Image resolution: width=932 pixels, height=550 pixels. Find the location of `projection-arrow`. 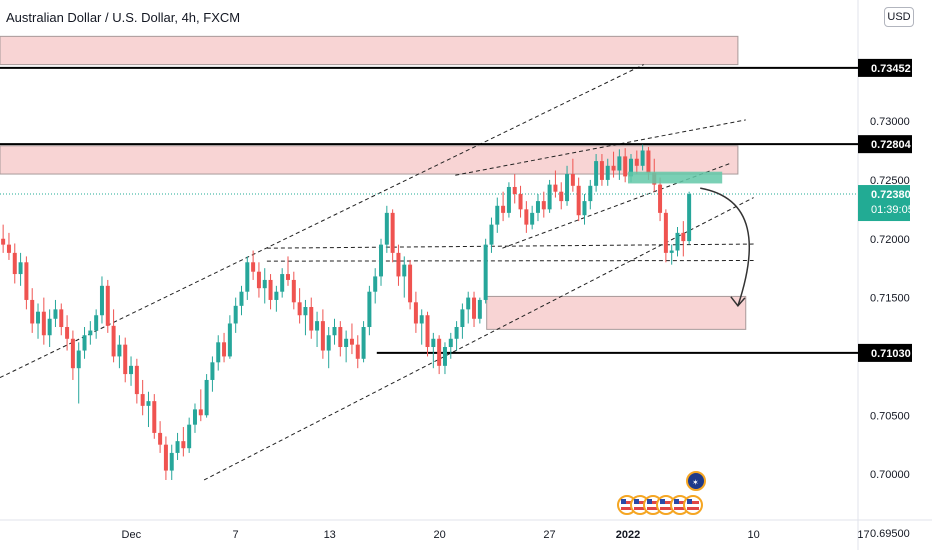

projection-arrow is located at coordinates (725, 247).